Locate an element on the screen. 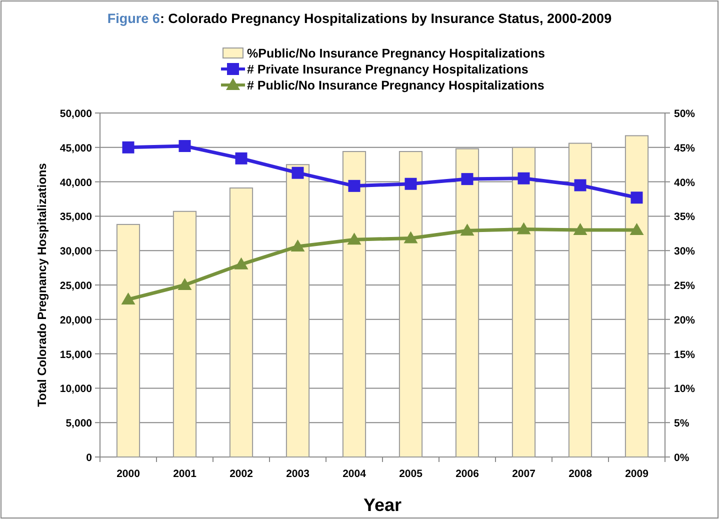  legend-label: # Public/No Insurance Pregnancy Hospitalizations is located at coordinates (395, 85).